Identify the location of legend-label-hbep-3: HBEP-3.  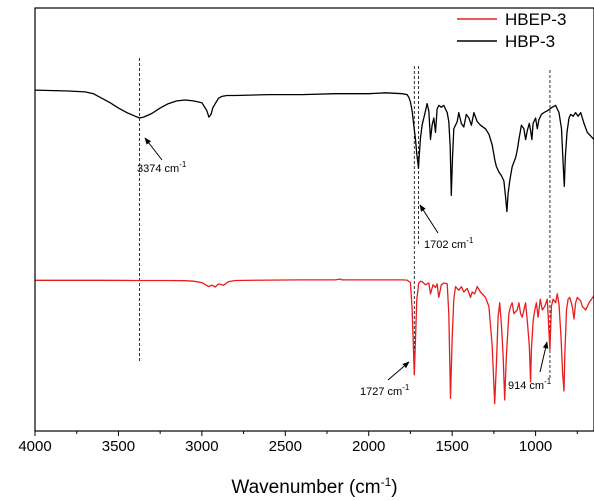
(535, 19).